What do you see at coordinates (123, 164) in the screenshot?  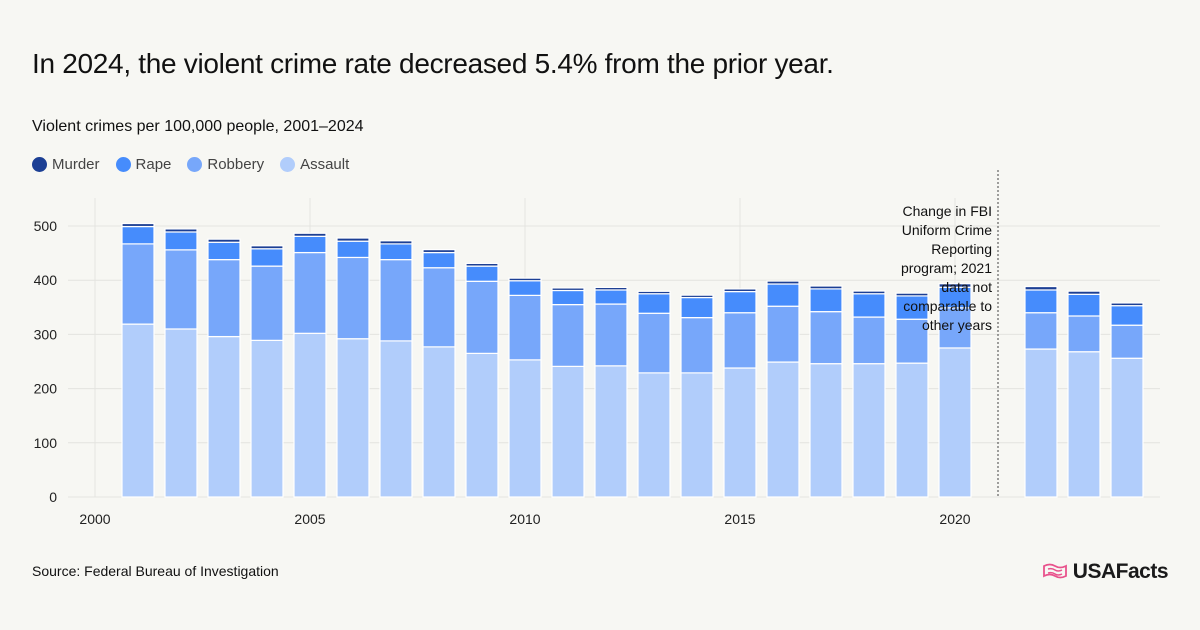 I see `legend-swatch-rape` at bounding box center [123, 164].